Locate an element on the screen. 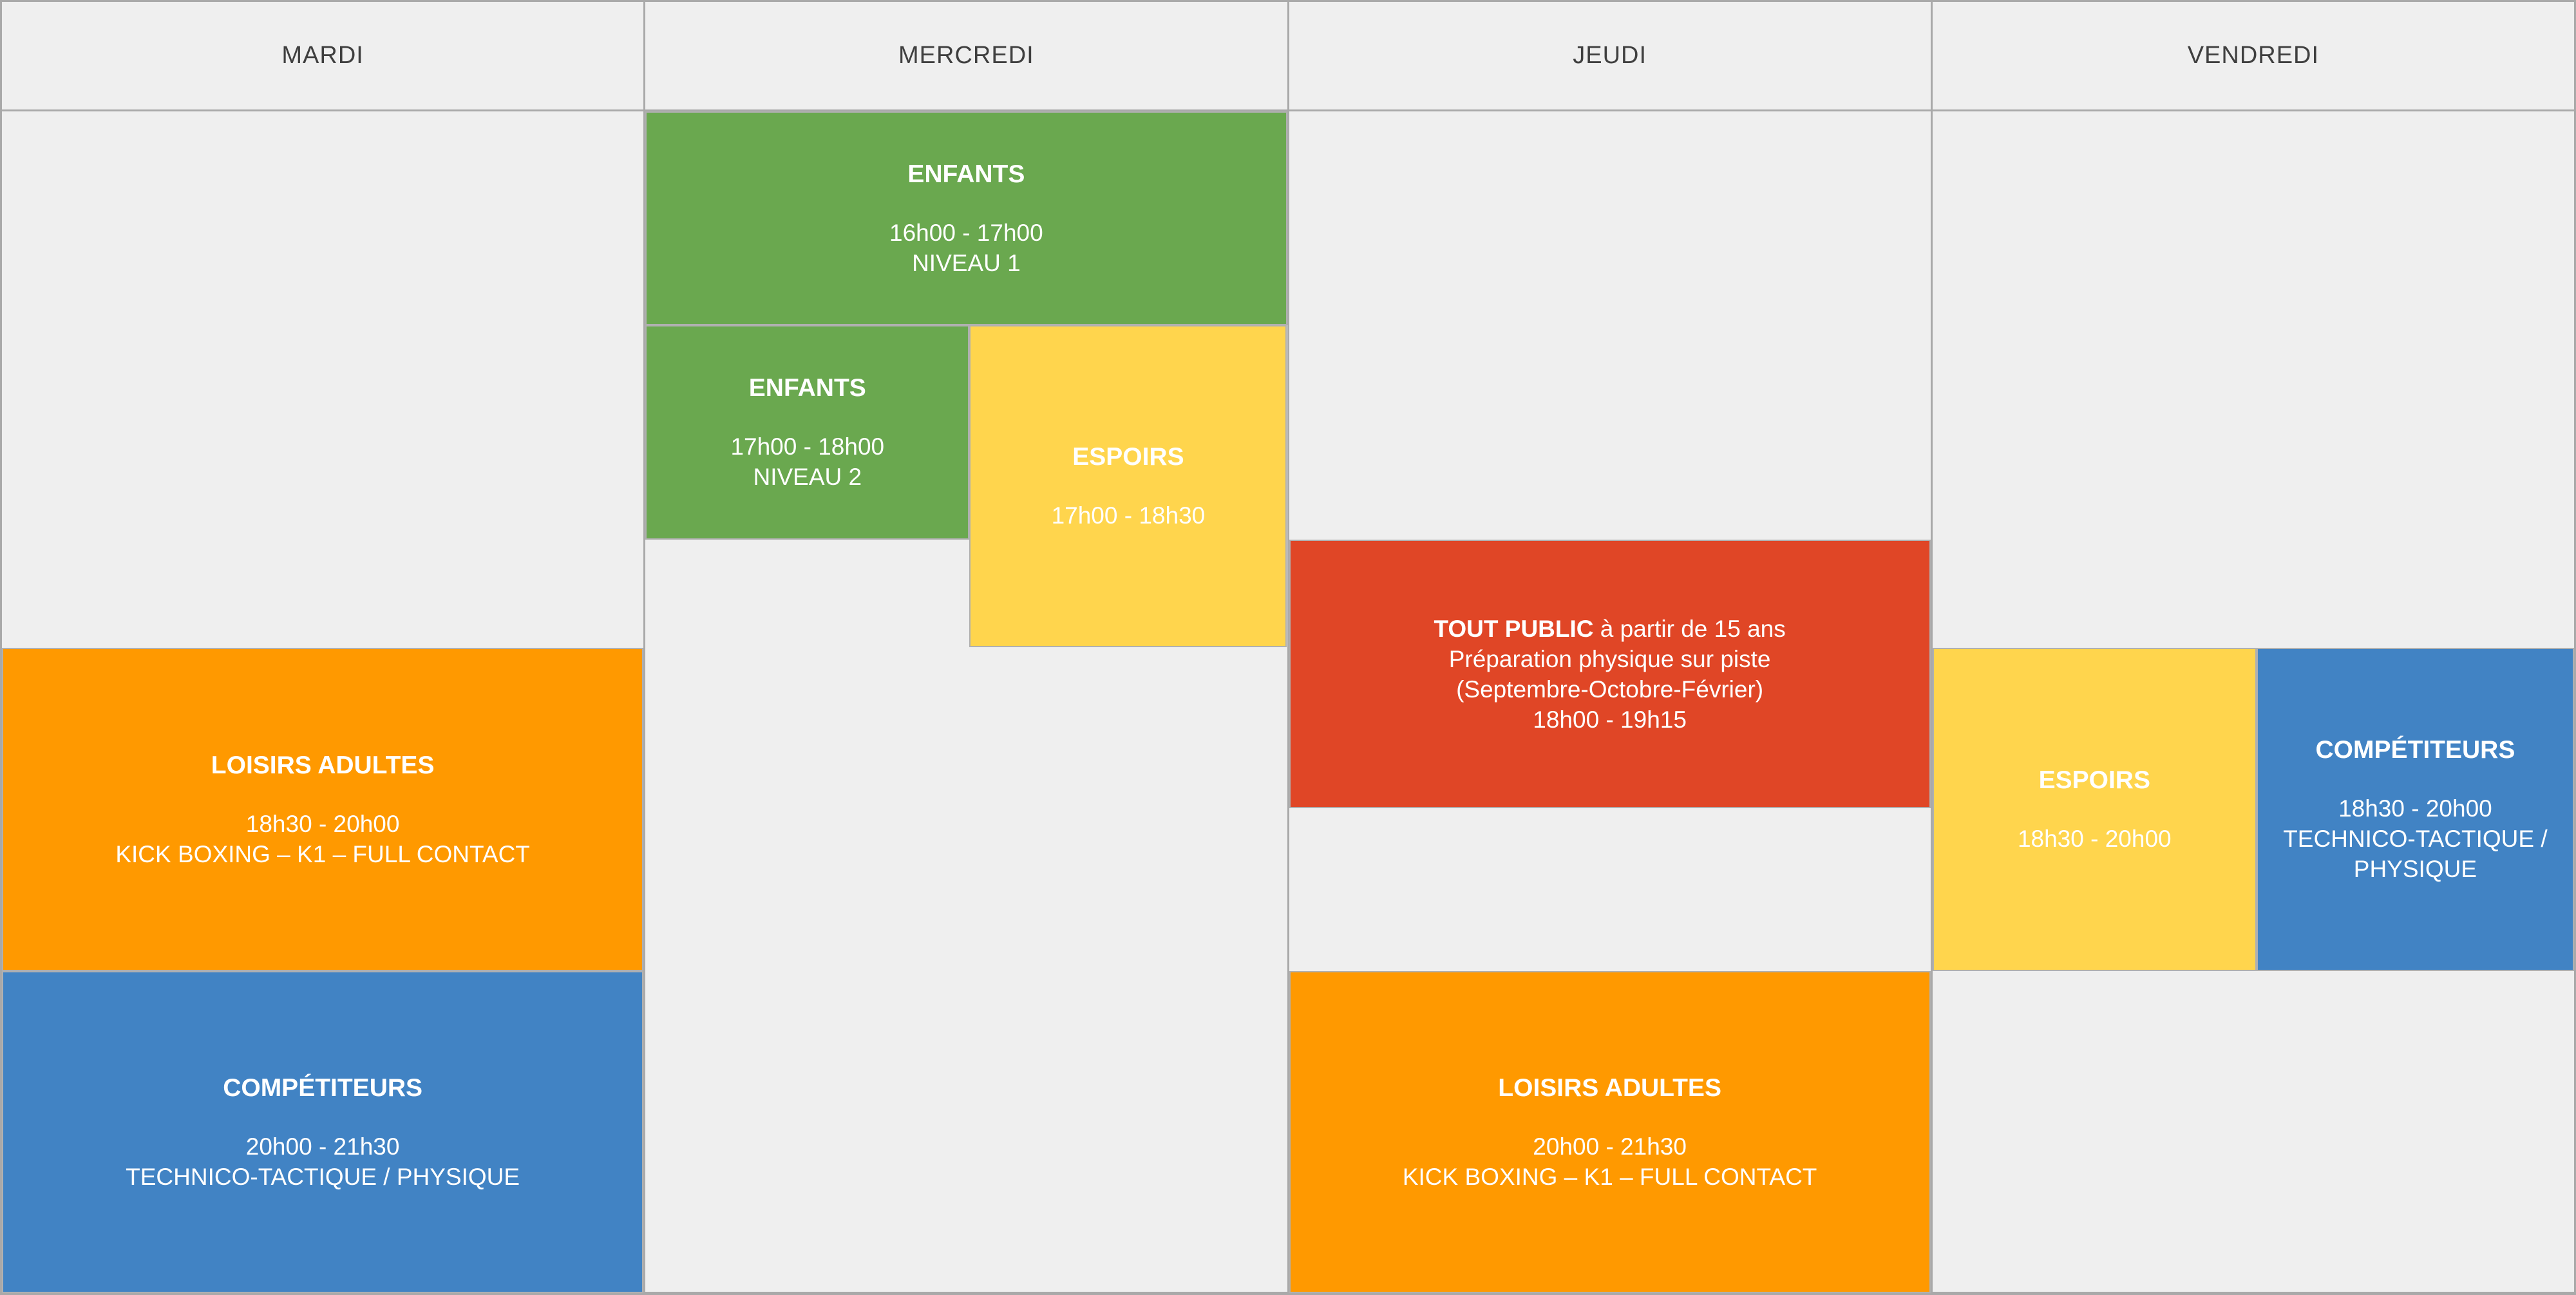 The width and height of the screenshot is (2576, 1295). event-title-line: TOUT PUBLIC à partir de 15 ans is located at coordinates (1609, 629).